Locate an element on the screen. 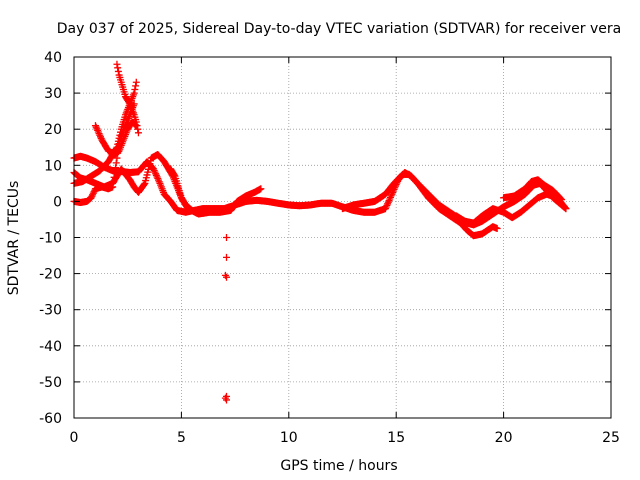 This screenshot has width=640, height=480. x-tick-label: 10 is located at coordinates (289, 438).